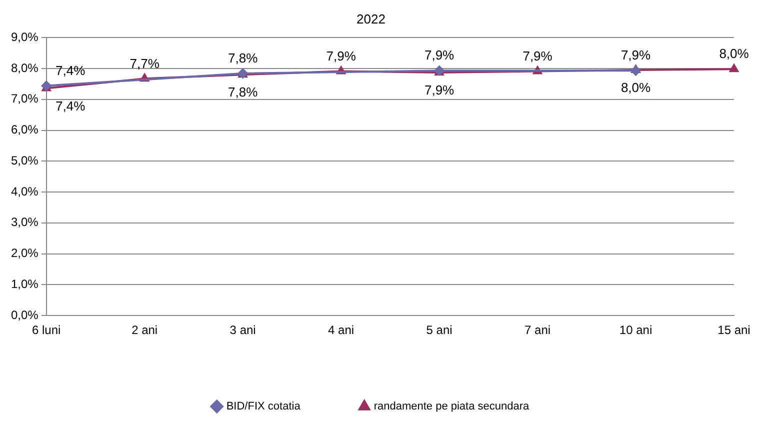  I want to click on legend-label: BID/FIX cotatia, so click(264, 406).